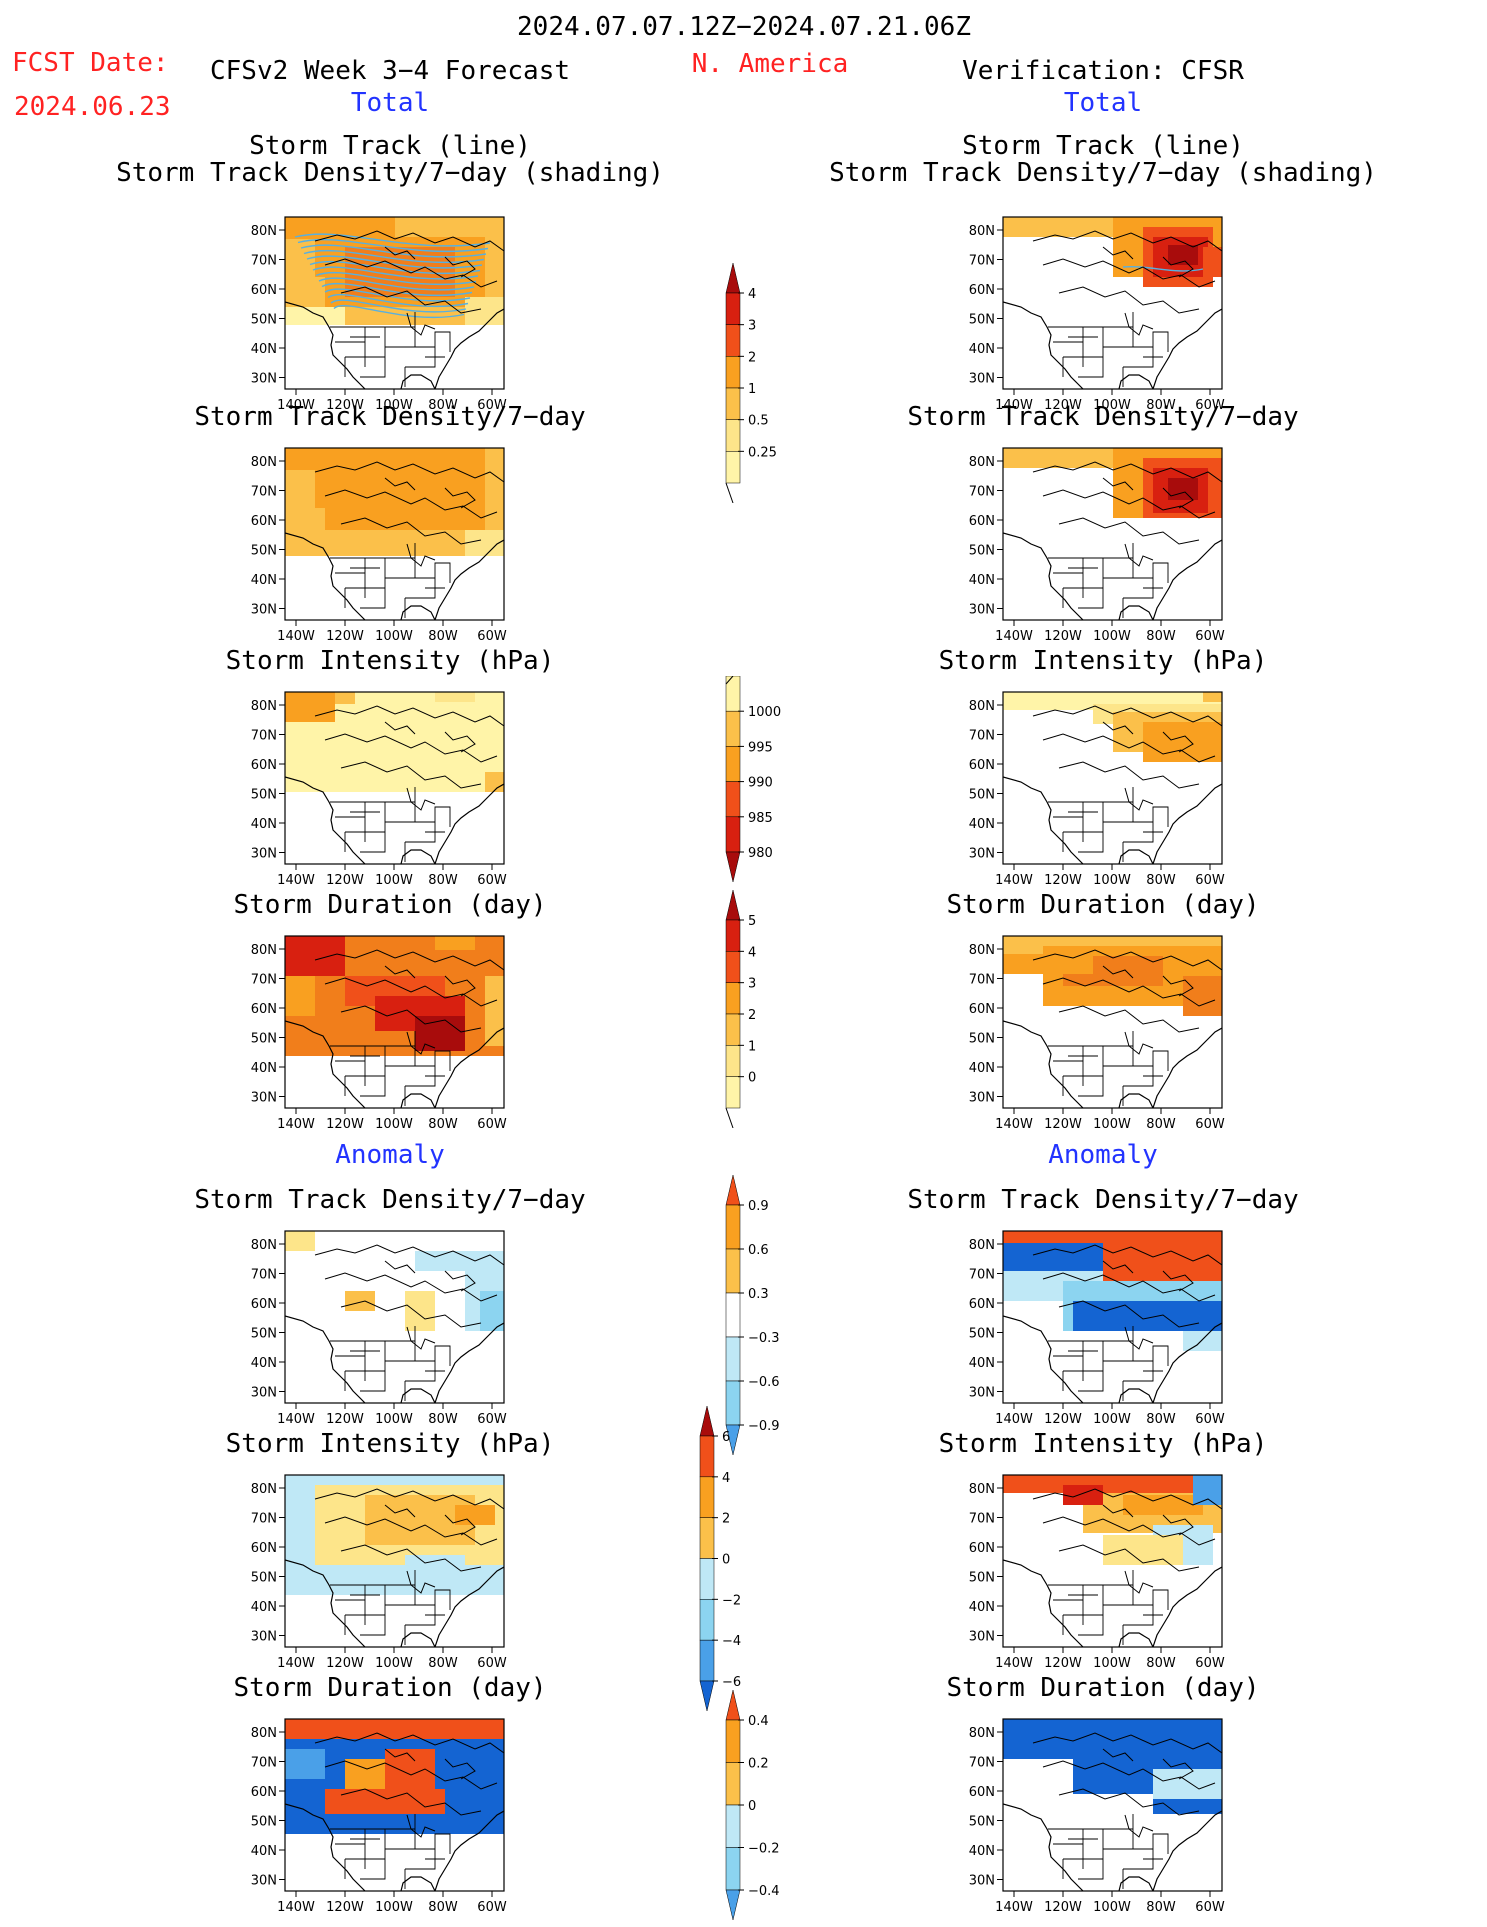  What do you see at coordinates (390, 661) in the screenshot?
I see `title-intensity-left: Storm Intensity (hPa)` at bounding box center [390, 661].